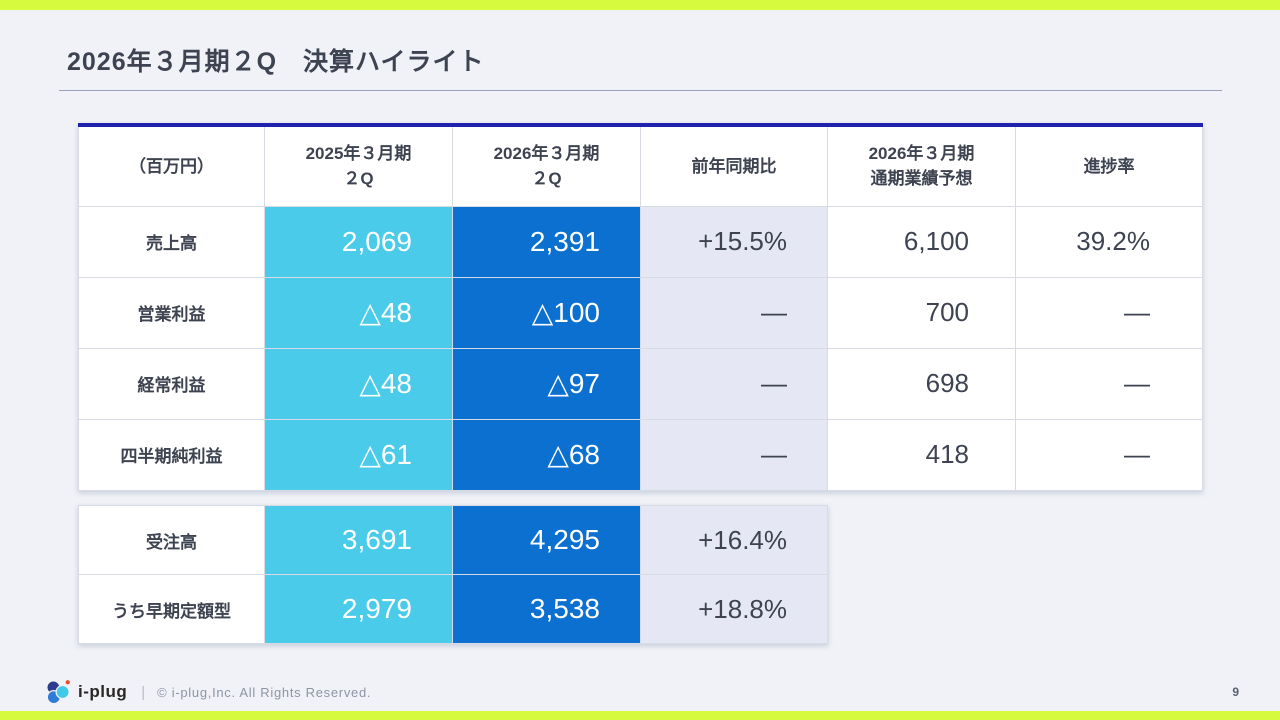 This screenshot has width=1280, height=720. Describe the element at coordinates (734, 312) in the screenshot. I see `value-operating-yoy: —` at that location.